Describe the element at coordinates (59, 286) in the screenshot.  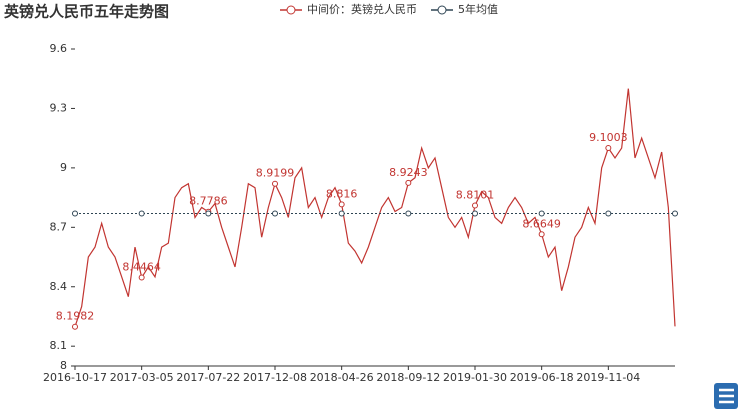
I see `y-tick-label: 8.4` at that location.